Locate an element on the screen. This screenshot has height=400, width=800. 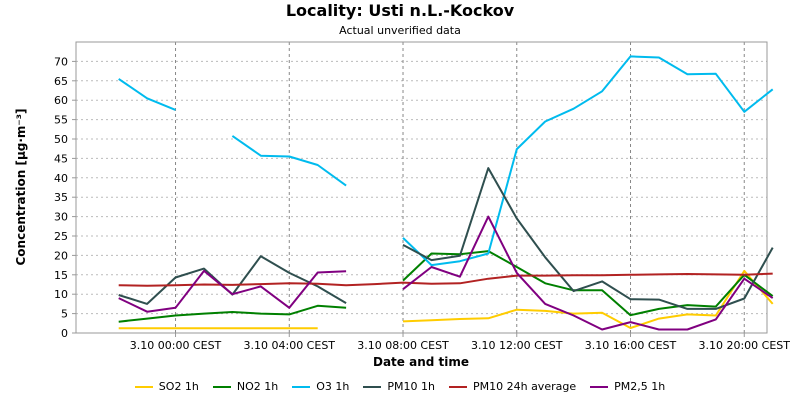
y-tick-label: 45 is located at coordinates (61, 158).